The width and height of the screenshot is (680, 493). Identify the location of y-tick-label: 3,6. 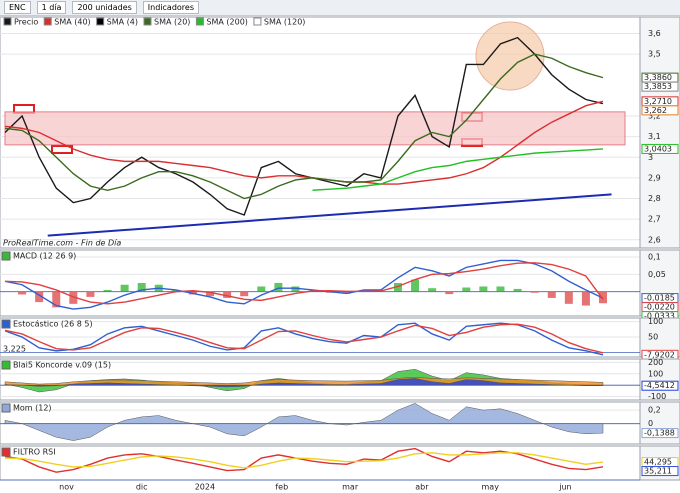
(654, 33).